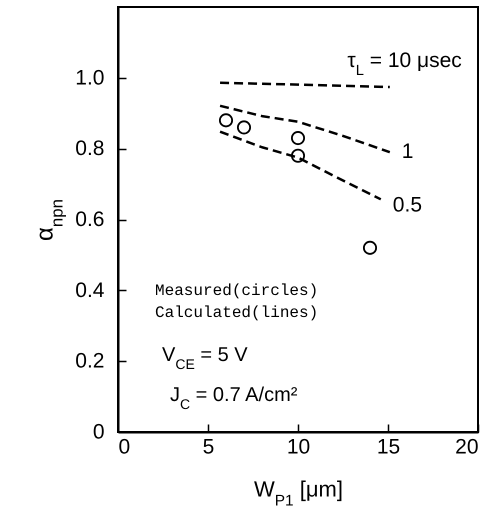 Image resolution: width=497 pixels, height=529 pixels. What do you see at coordinates (124, 447) in the screenshot?
I see `x-tick-label: 0` at bounding box center [124, 447].